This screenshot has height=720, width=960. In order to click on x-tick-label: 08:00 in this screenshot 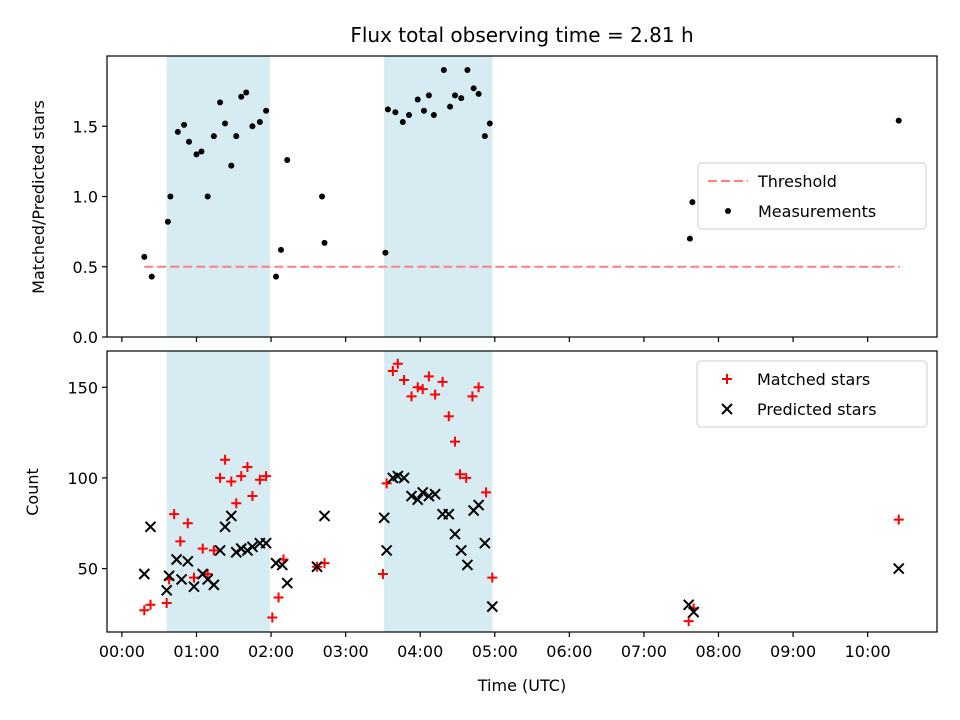, I will do `click(718, 651)`.